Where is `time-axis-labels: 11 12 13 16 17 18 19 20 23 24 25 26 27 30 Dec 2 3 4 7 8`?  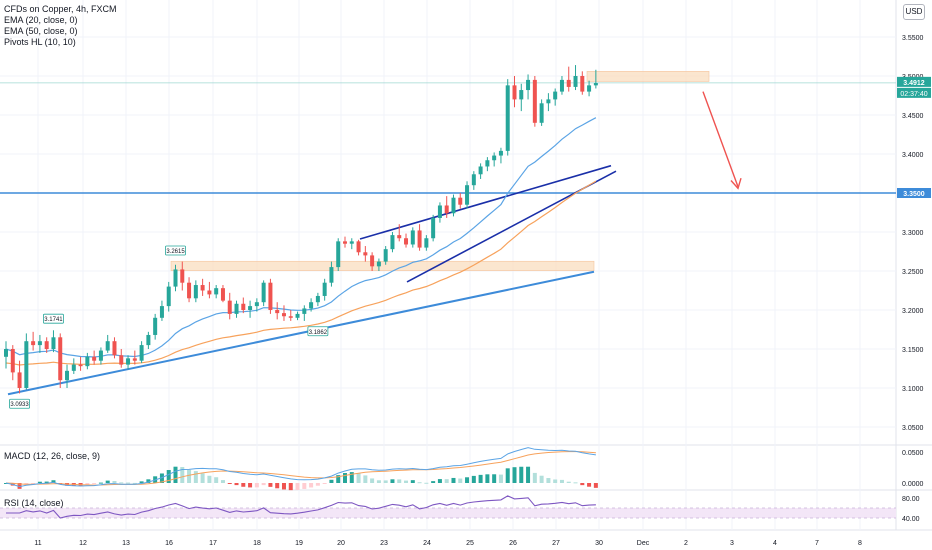 time-axis-labels: 11 12 13 16 17 18 19 20 23 24 25 26 27 30 Dec 2 3 4 7 8 is located at coordinates (448, 543).